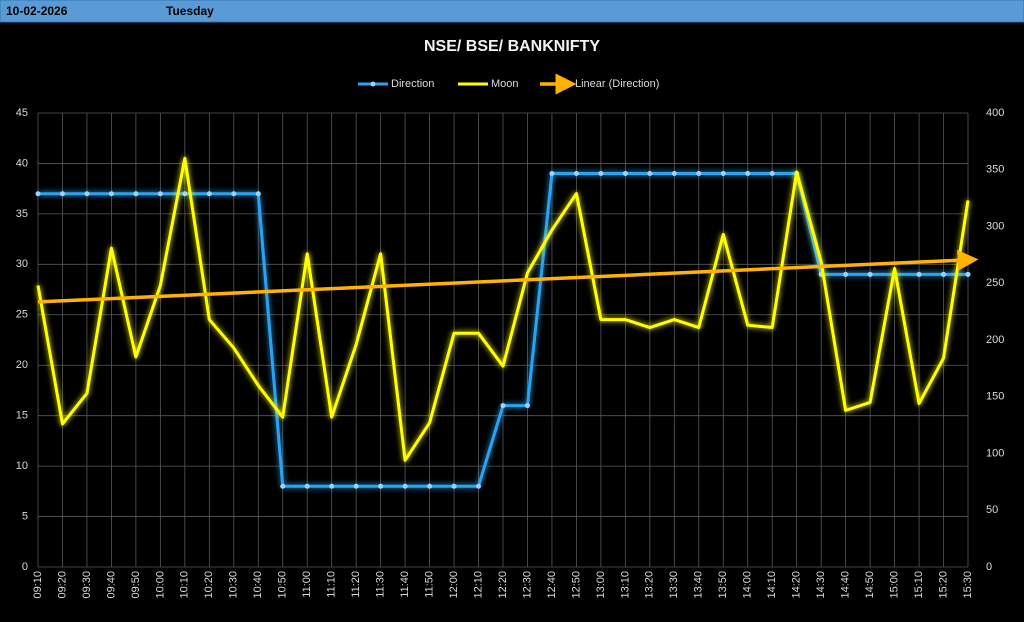 This screenshot has width=1024, height=622. Describe the element at coordinates (919, 585) in the screenshot. I see `x-tick-label: 15:10` at that location.